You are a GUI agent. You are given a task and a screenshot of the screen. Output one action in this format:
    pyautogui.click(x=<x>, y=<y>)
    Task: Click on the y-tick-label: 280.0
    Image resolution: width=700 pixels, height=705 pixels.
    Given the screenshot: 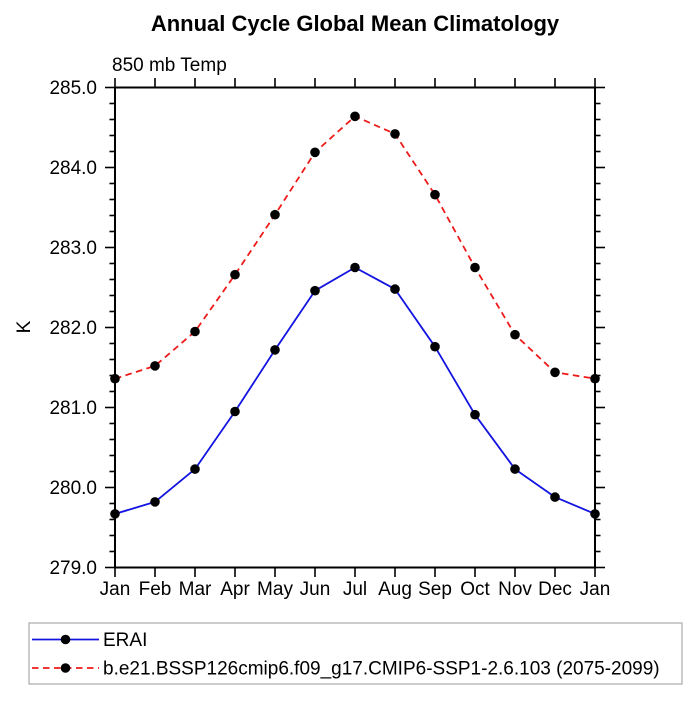 What is the action you would take?
    pyautogui.click(x=73, y=488)
    